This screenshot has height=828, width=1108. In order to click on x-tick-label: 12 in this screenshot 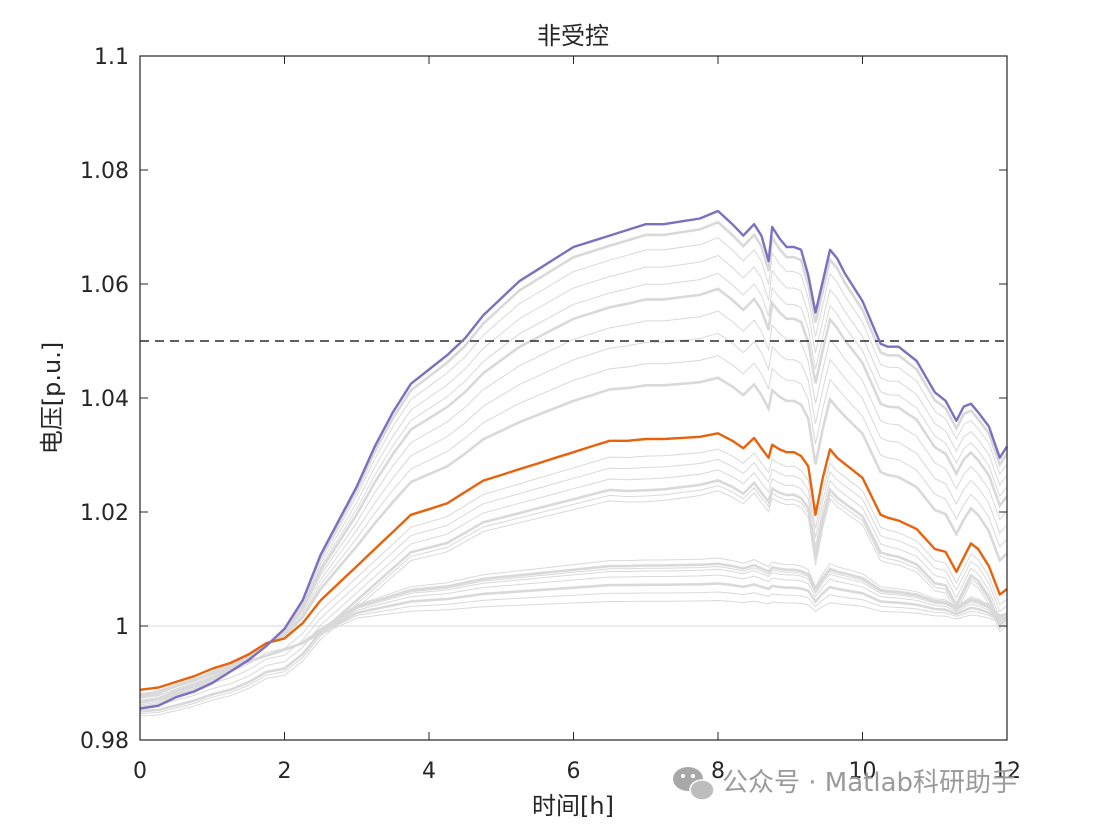, I will do `click(1007, 771)`.